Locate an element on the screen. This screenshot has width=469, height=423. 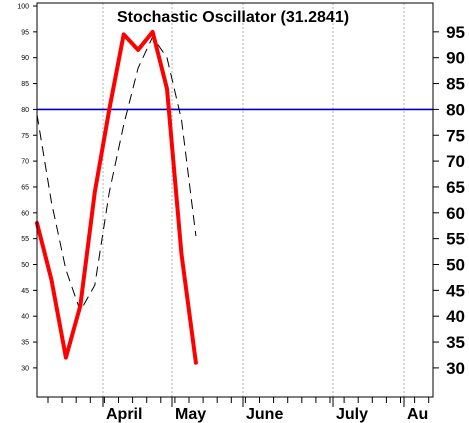
right-tick-label-55: 55 is located at coordinates (455, 239).